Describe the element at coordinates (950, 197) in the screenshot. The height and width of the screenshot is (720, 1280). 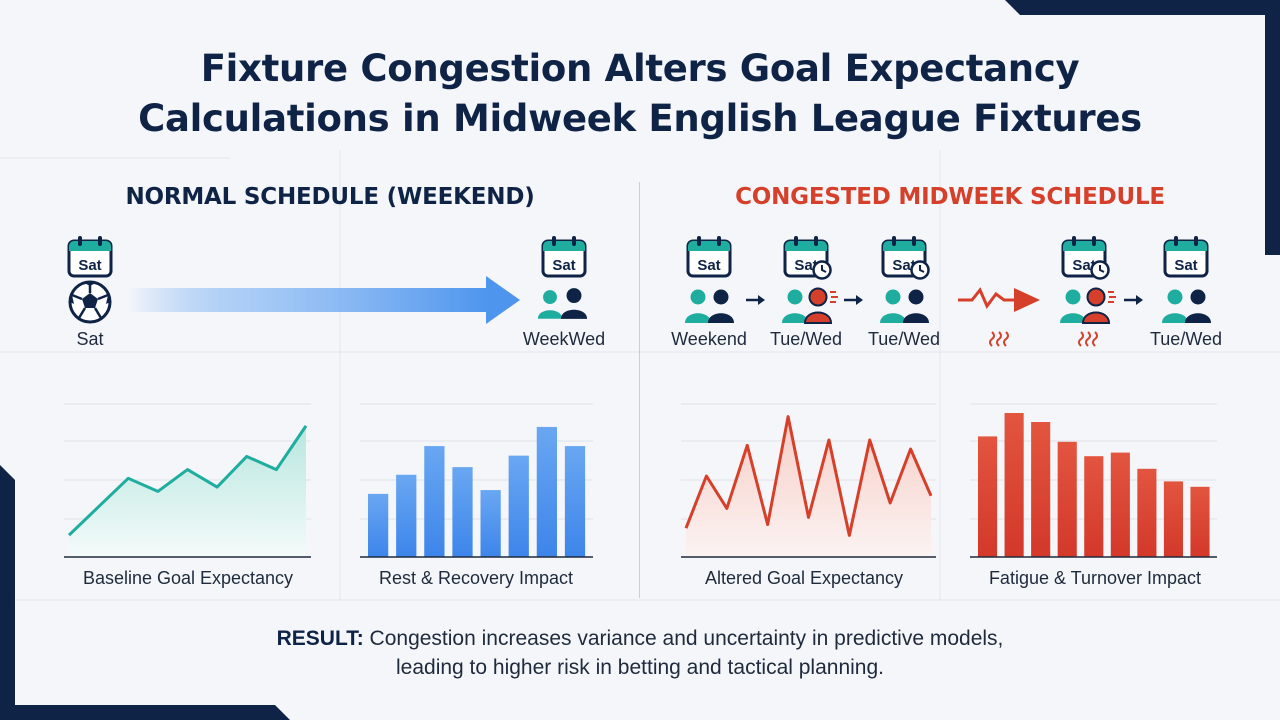
I see `congested-schedule-heading: CONGESTED MIDWEEK SCHEDULE` at that location.